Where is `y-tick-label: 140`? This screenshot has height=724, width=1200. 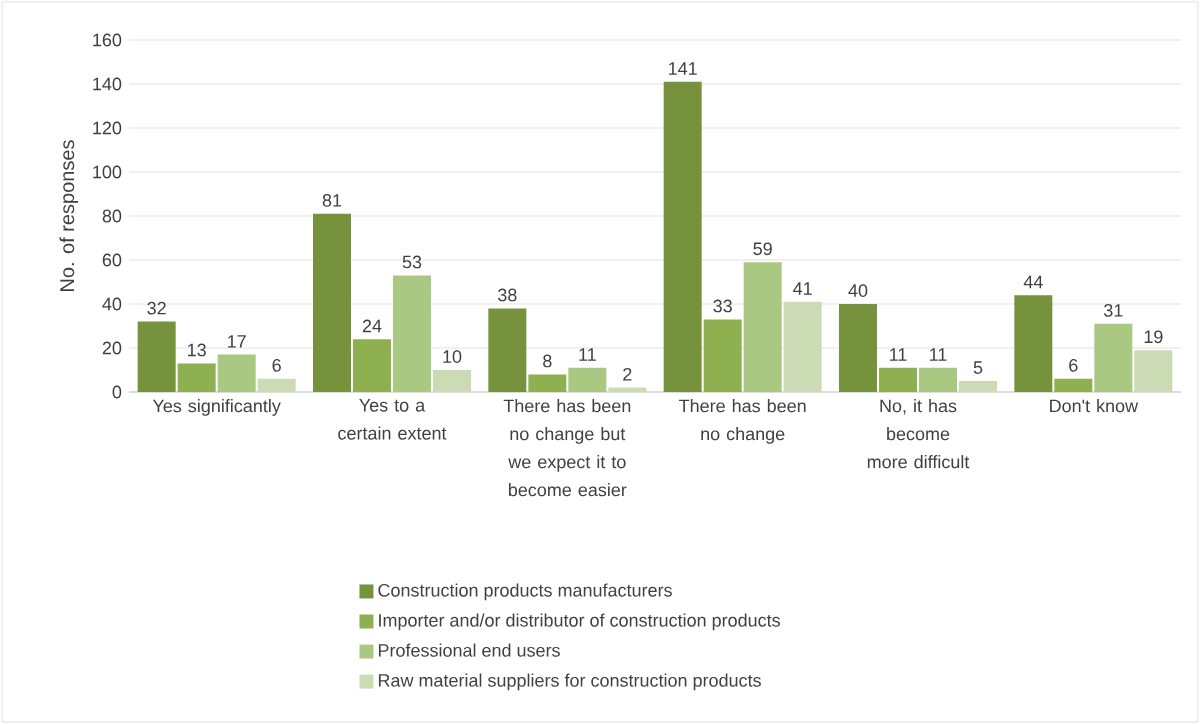 y-tick-label: 140 is located at coordinates (107, 84).